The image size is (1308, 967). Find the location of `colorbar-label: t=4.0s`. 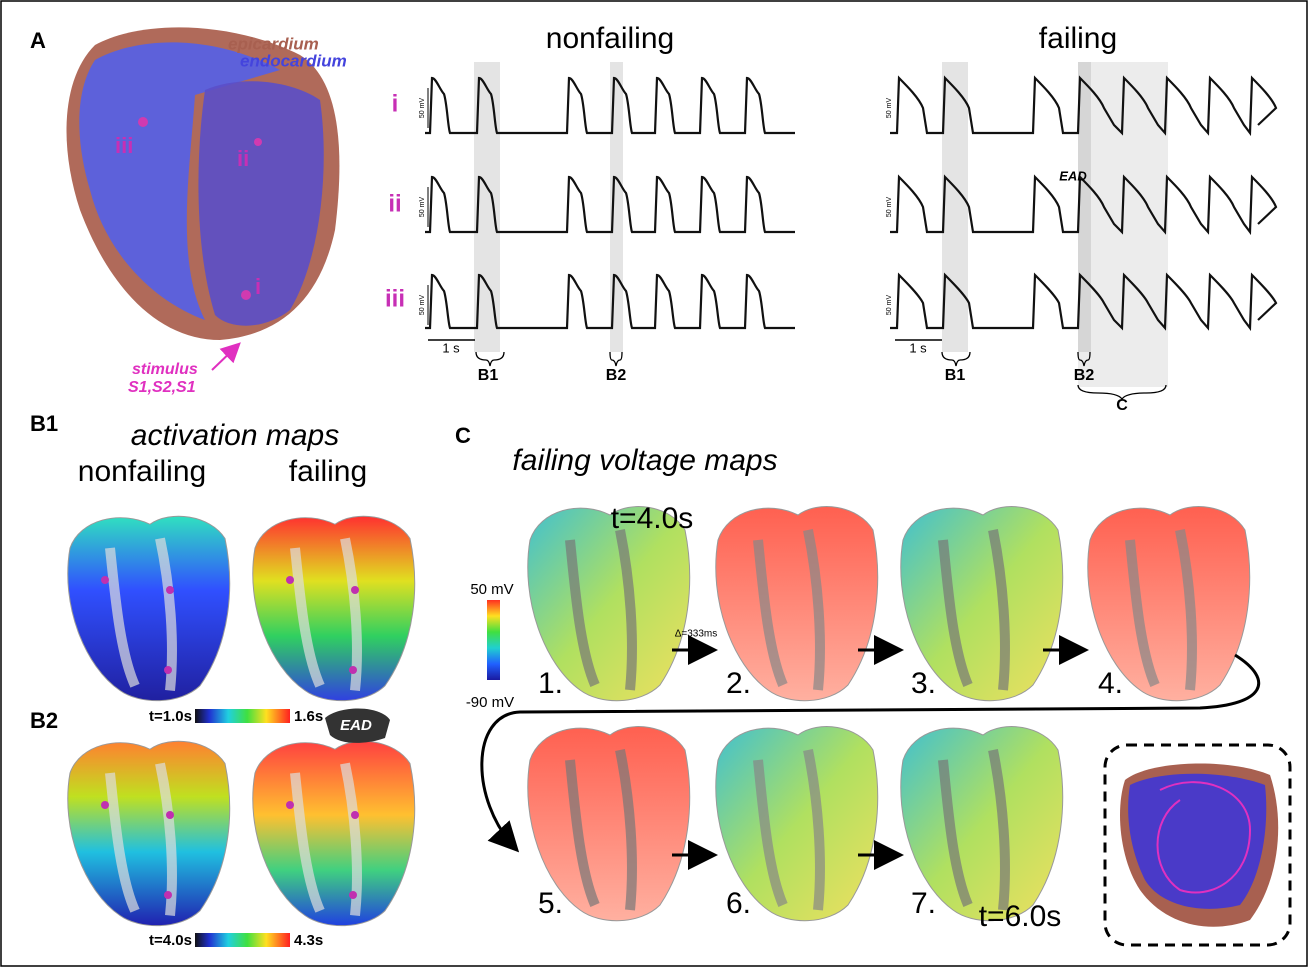

colorbar-label: t=4.0s is located at coordinates (170, 940).